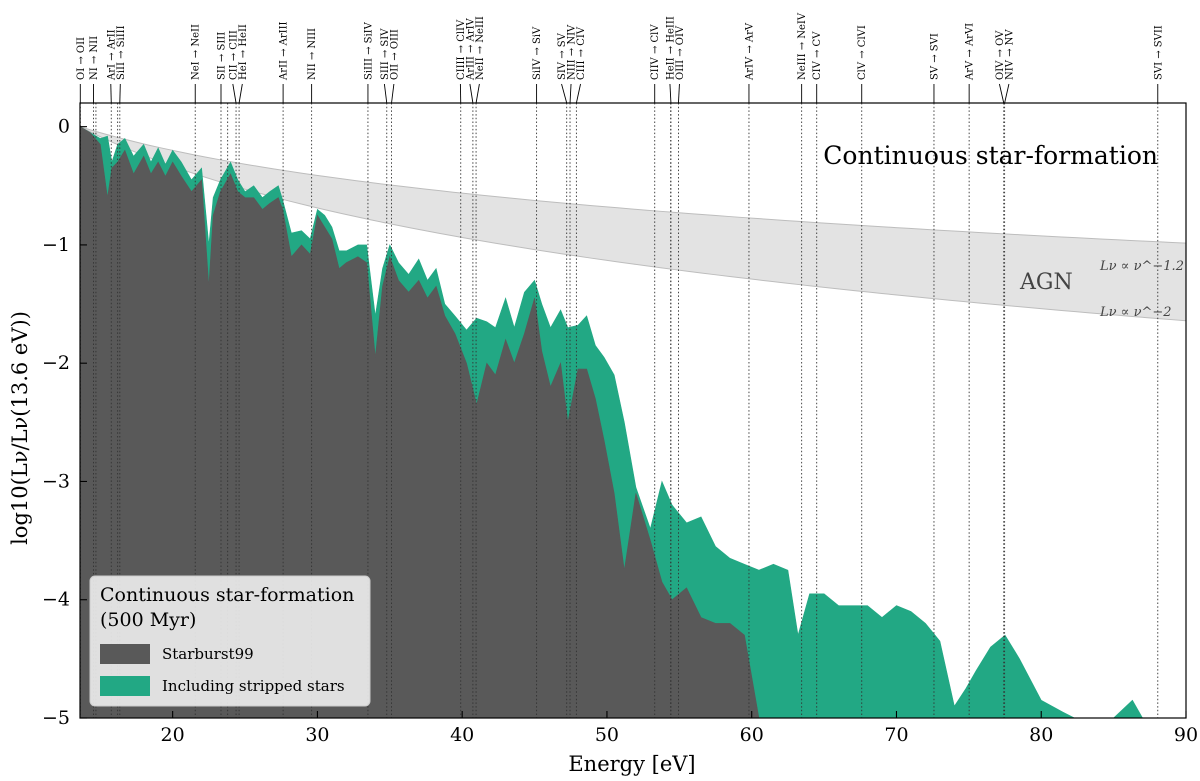  What do you see at coordinates (125, 686) in the screenshot?
I see `legend-swatch-stripped` at bounding box center [125, 686].